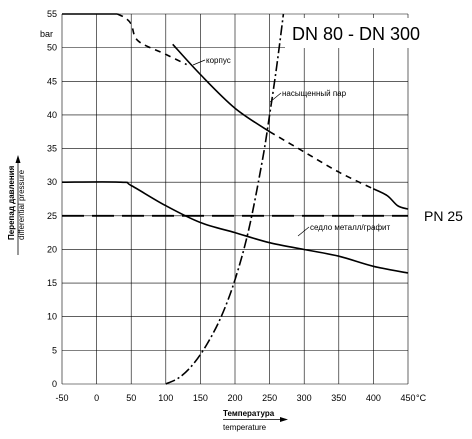 This screenshot has height=439, width=472. I want to click on x-tick-labels: -50 0 50 100 150 200 250 300 350 400 450, so click(235, 398).